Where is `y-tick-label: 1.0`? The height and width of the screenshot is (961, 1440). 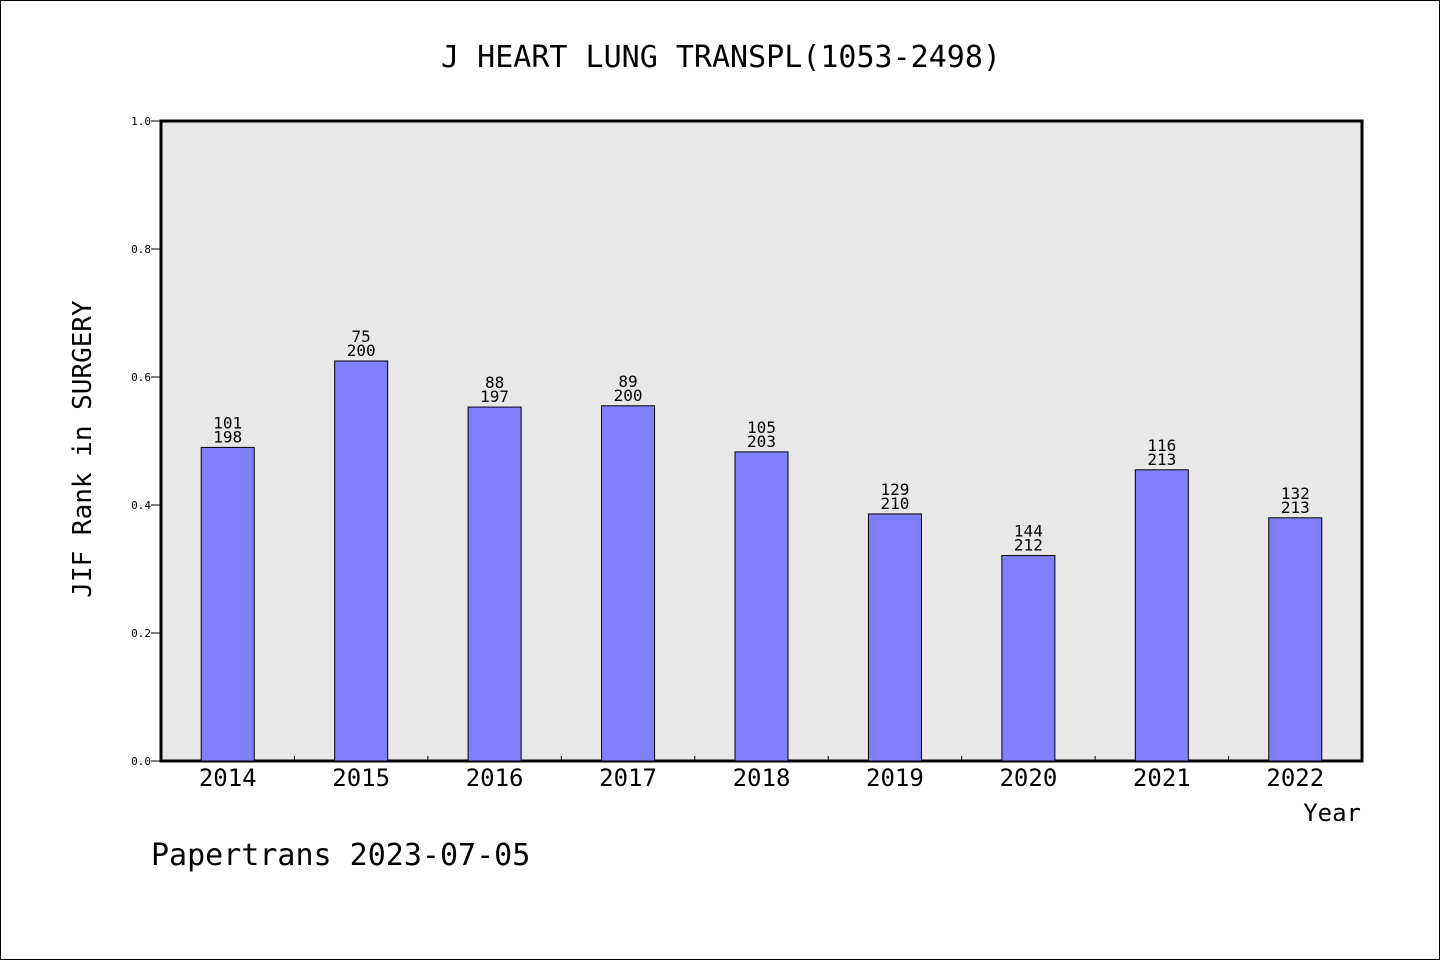 y-tick-label: 1.0 is located at coordinates (141, 121).